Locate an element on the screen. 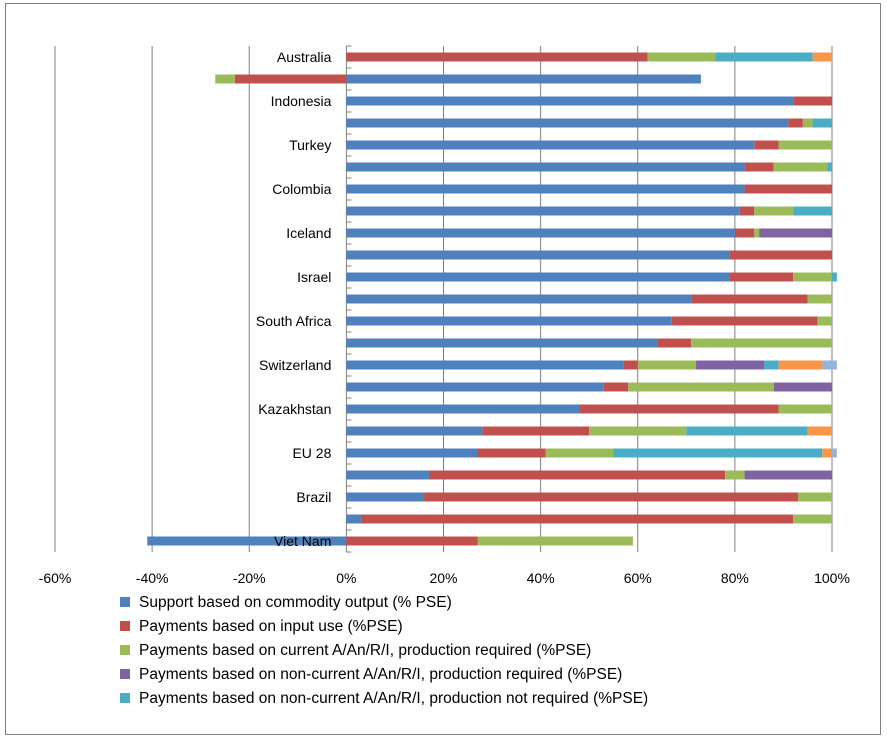 This screenshot has height=740, width=887. category-label: Kazakhstan is located at coordinates (294, 409).